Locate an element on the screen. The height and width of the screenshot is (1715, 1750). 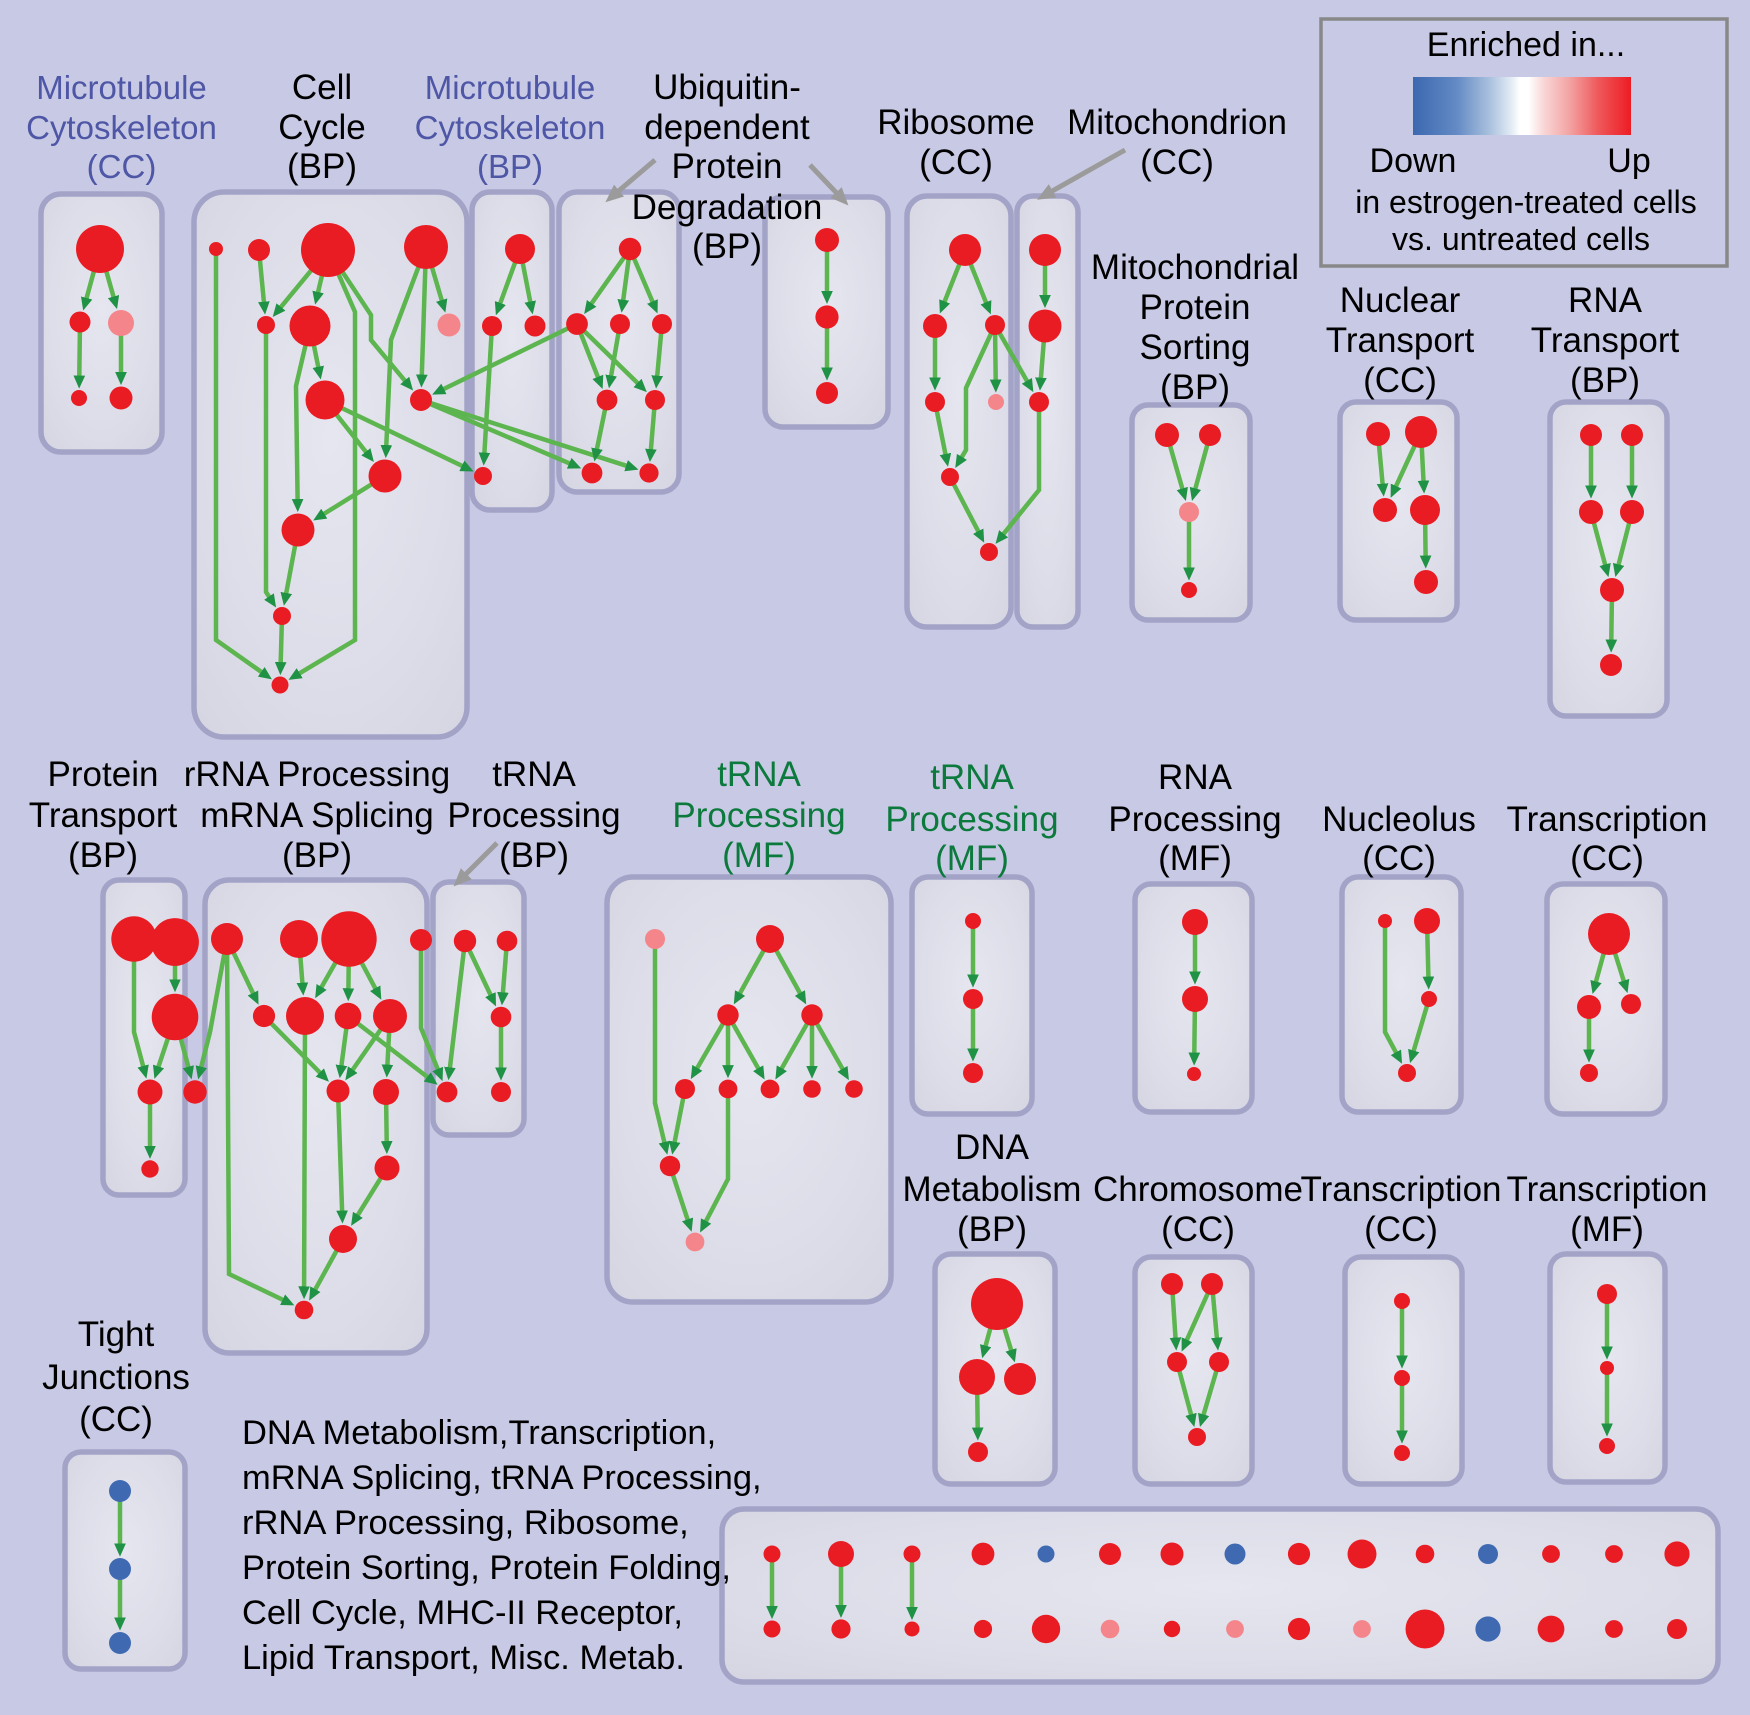
svg-text: Mitochondrion is located at coordinates (1177, 122).